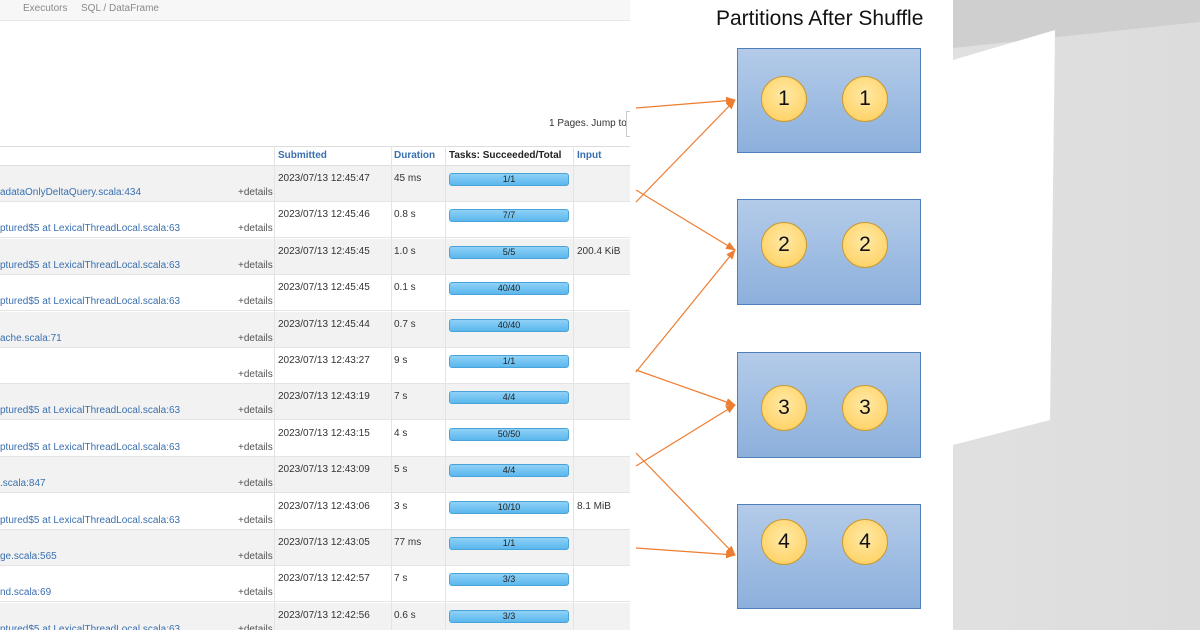 Image resolution: width=1200 pixels, height=630 pixels. What do you see at coordinates (405, 215) in the screenshot?
I see `duration-cell: 0.8 s` at bounding box center [405, 215].